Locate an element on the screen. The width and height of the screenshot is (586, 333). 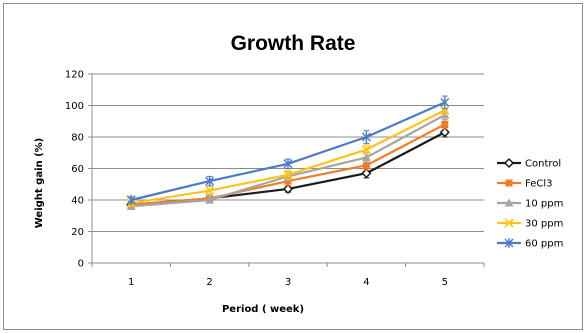
legend-label: 10 ppm is located at coordinates (544, 204).